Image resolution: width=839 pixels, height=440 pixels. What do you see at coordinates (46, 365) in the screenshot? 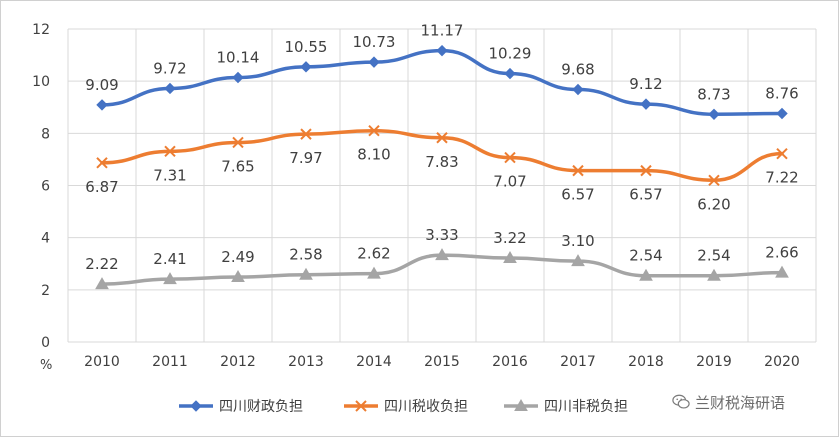
I see `y-axis-unit-label: %` at bounding box center [46, 365].